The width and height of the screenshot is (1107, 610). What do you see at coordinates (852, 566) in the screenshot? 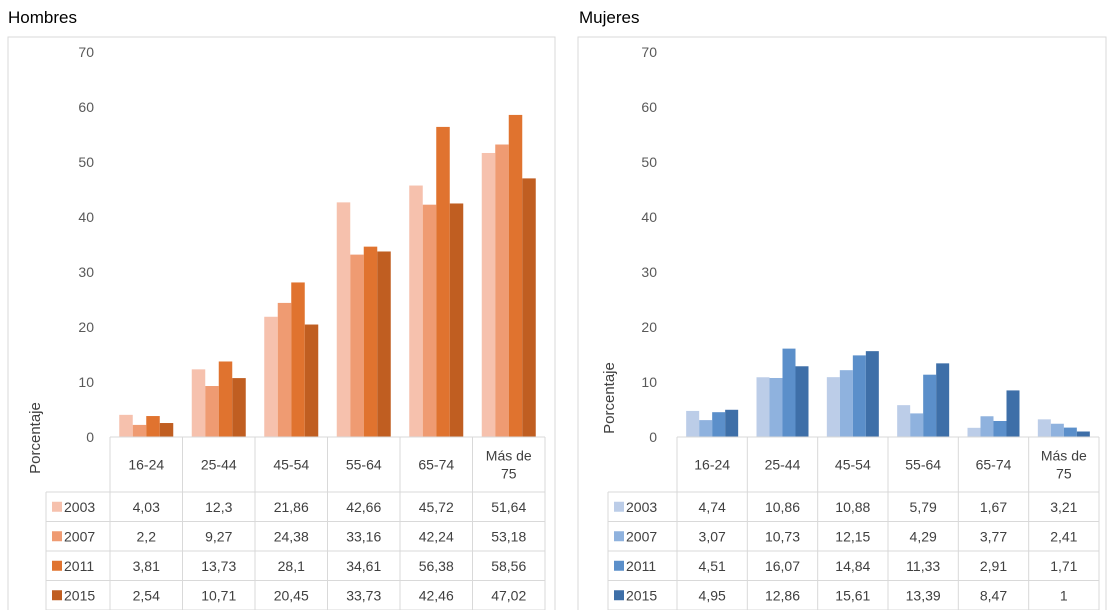
I see `table-cell-2011-2: 14,84` at bounding box center [852, 566].